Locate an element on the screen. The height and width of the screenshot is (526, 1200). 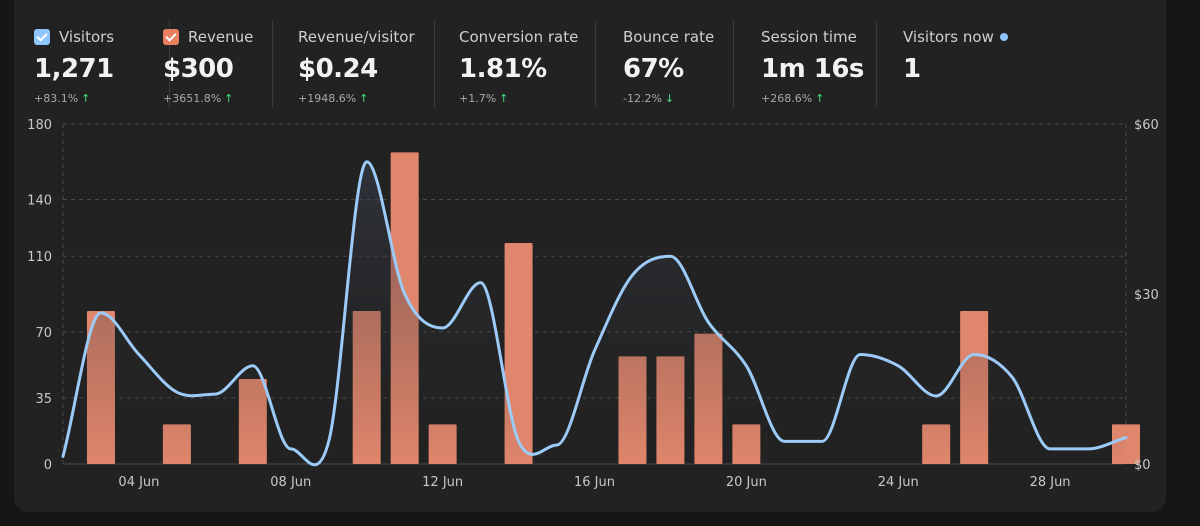
x-tick: 24 Jun is located at coordinates (898, 482).